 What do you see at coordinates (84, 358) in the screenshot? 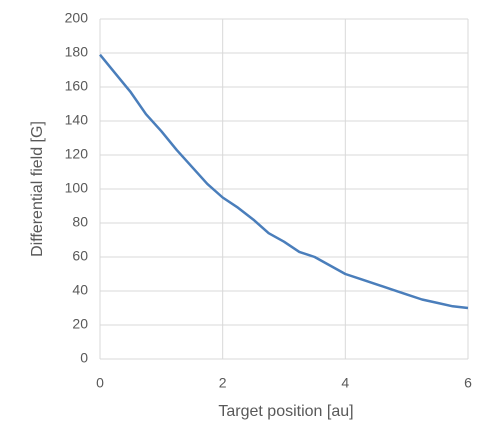
I see `y-tick-label: 0` at bounding box center [84, 358].